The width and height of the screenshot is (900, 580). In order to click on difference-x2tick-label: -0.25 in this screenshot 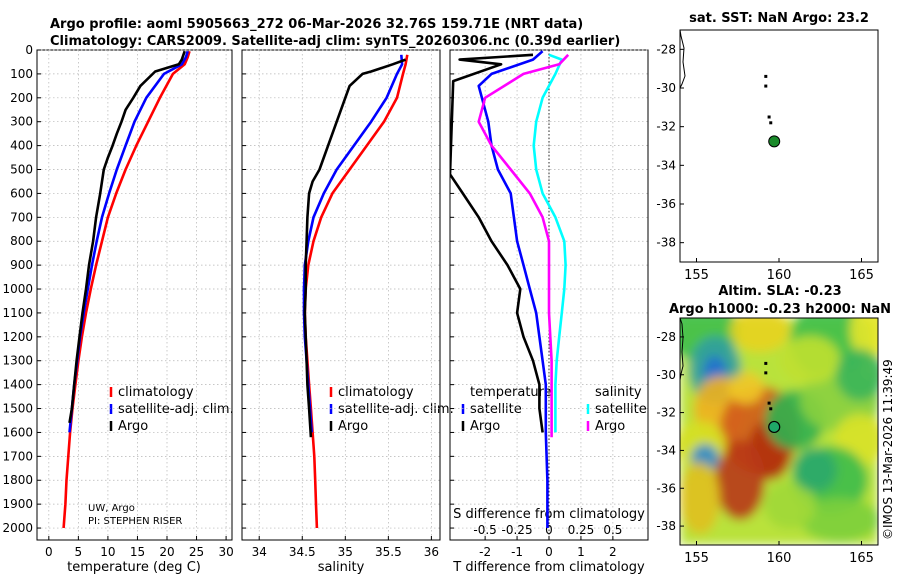, I will do `click(517, 530)`.